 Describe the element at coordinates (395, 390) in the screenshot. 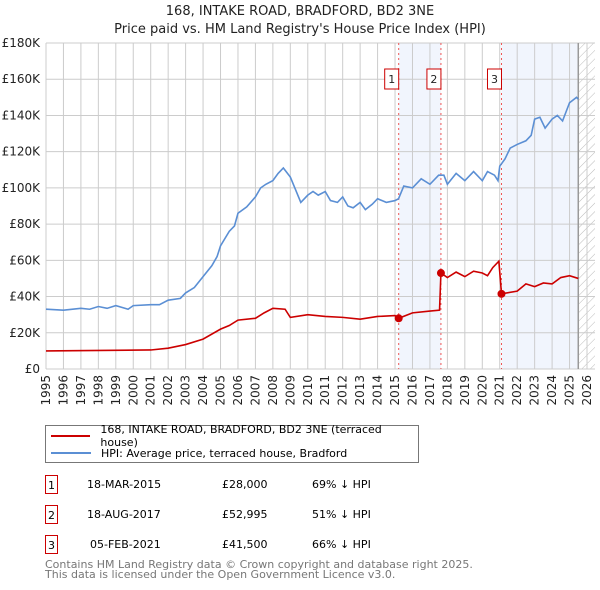

I see `x-tick-label: 2015` at that location.